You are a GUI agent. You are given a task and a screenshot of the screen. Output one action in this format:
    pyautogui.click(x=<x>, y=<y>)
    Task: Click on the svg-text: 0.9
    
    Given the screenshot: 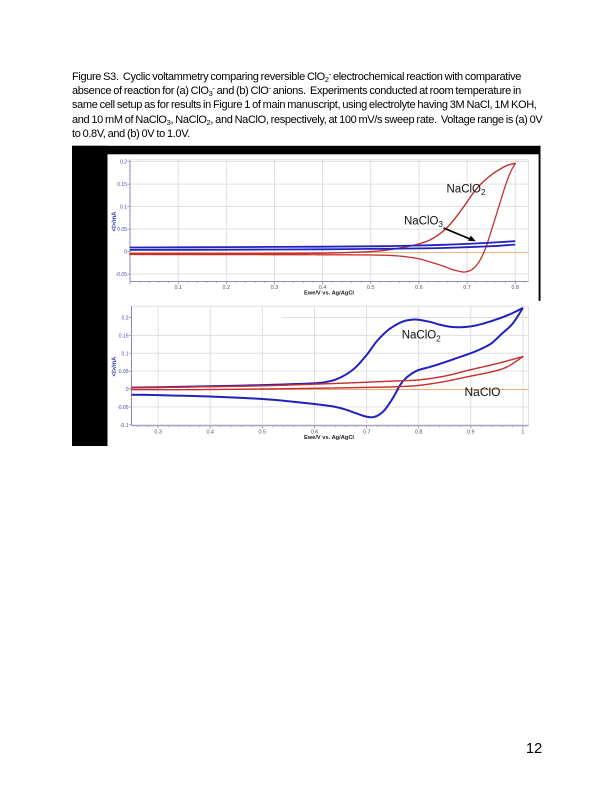 What is the action you would take?
    pyautogui.click(x=471, y=433)
    